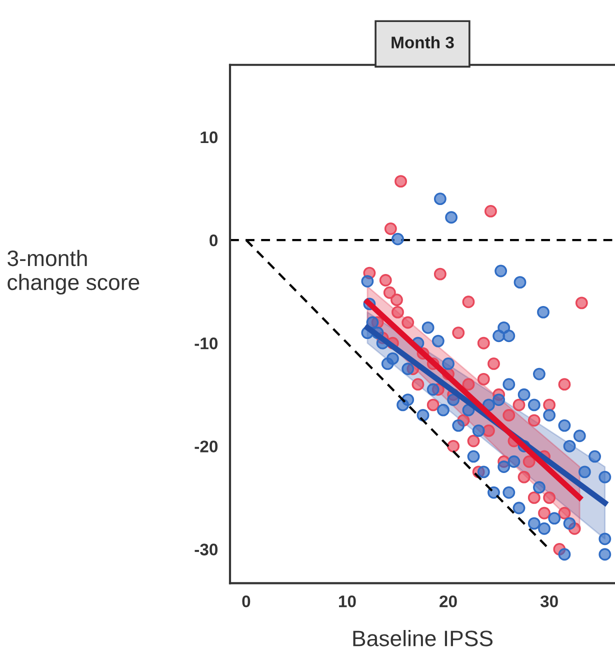  What do you see at coordinates (206, 446) in the screenshot?
I see `y-tick-label: -20` at bounding box center [206, 446].